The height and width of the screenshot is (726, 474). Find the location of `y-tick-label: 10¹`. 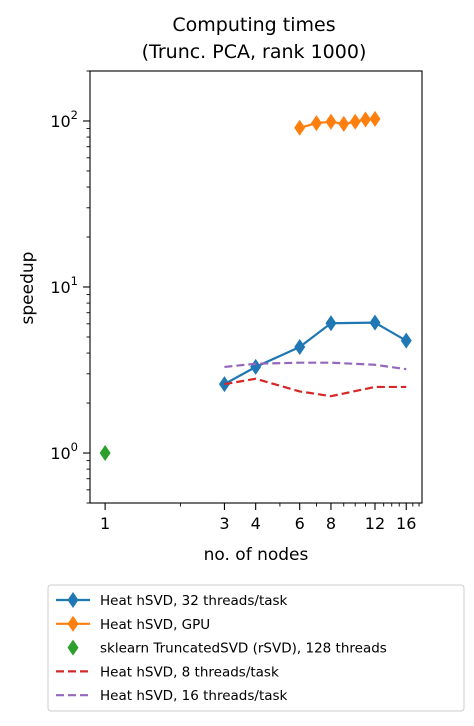

y-tick-label: 10¹ is located at coordinates (64, 285).